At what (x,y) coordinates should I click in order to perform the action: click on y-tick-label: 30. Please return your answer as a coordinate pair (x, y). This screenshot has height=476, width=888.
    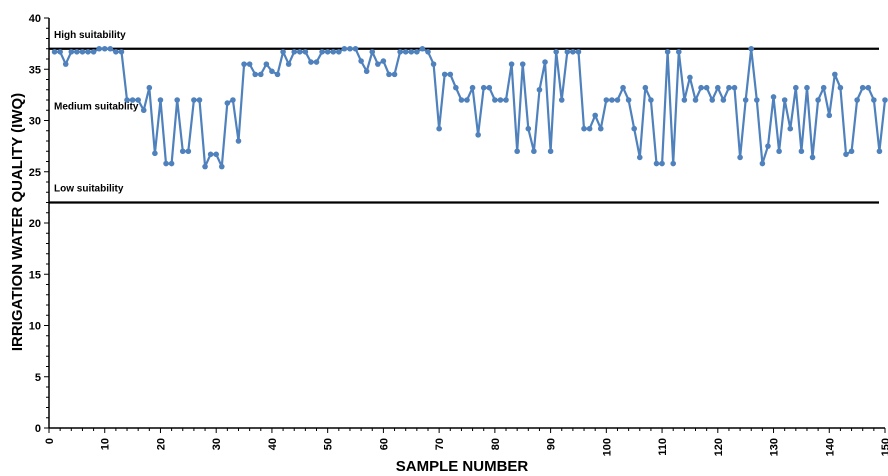
    Looking at the image, I should click on (35, 122).